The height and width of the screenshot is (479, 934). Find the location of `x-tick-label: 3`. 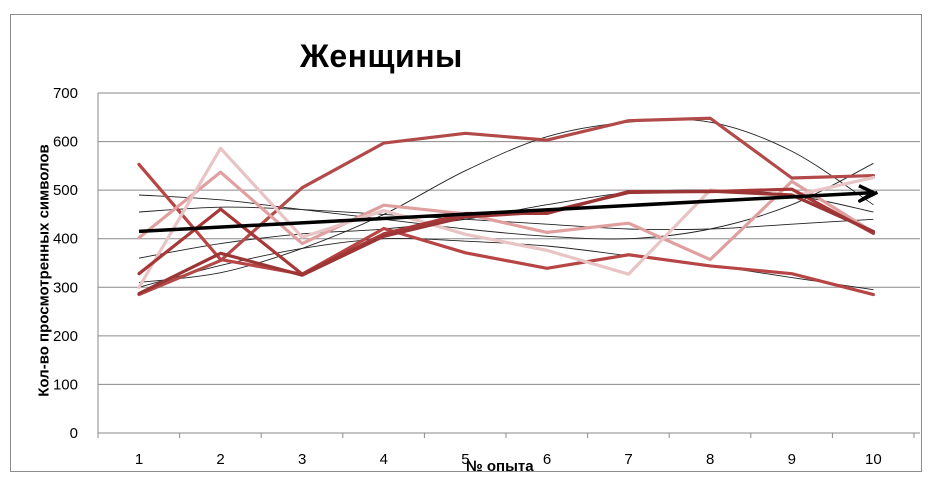

x-tick-label: 3 is located at coordinates (302, 459).